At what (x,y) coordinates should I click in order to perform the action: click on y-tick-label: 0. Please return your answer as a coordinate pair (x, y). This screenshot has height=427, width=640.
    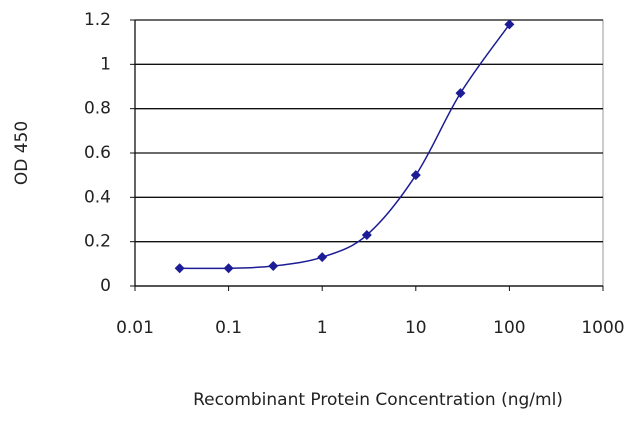
    Looking at the image, I should click on (105, 286).